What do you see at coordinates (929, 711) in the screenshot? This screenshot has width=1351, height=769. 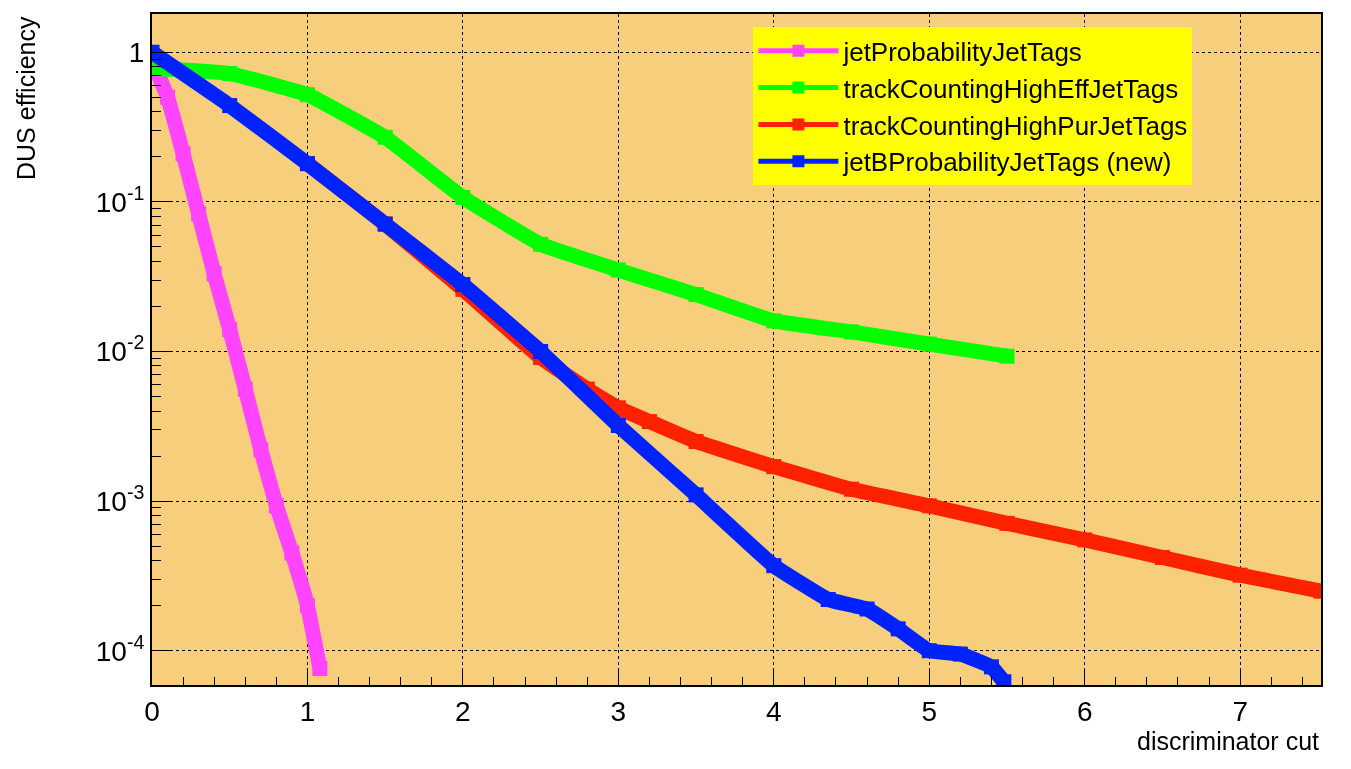 I see `x-tick-label: 5` at bounding box center [929, 711].